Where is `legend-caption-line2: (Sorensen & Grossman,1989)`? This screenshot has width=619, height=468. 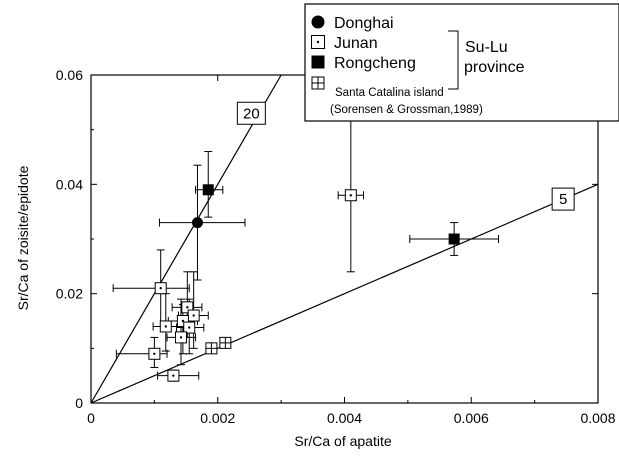 legend-caption-line2: (Sorensen & Grossman,1989) is located at coordinates (406, 110).